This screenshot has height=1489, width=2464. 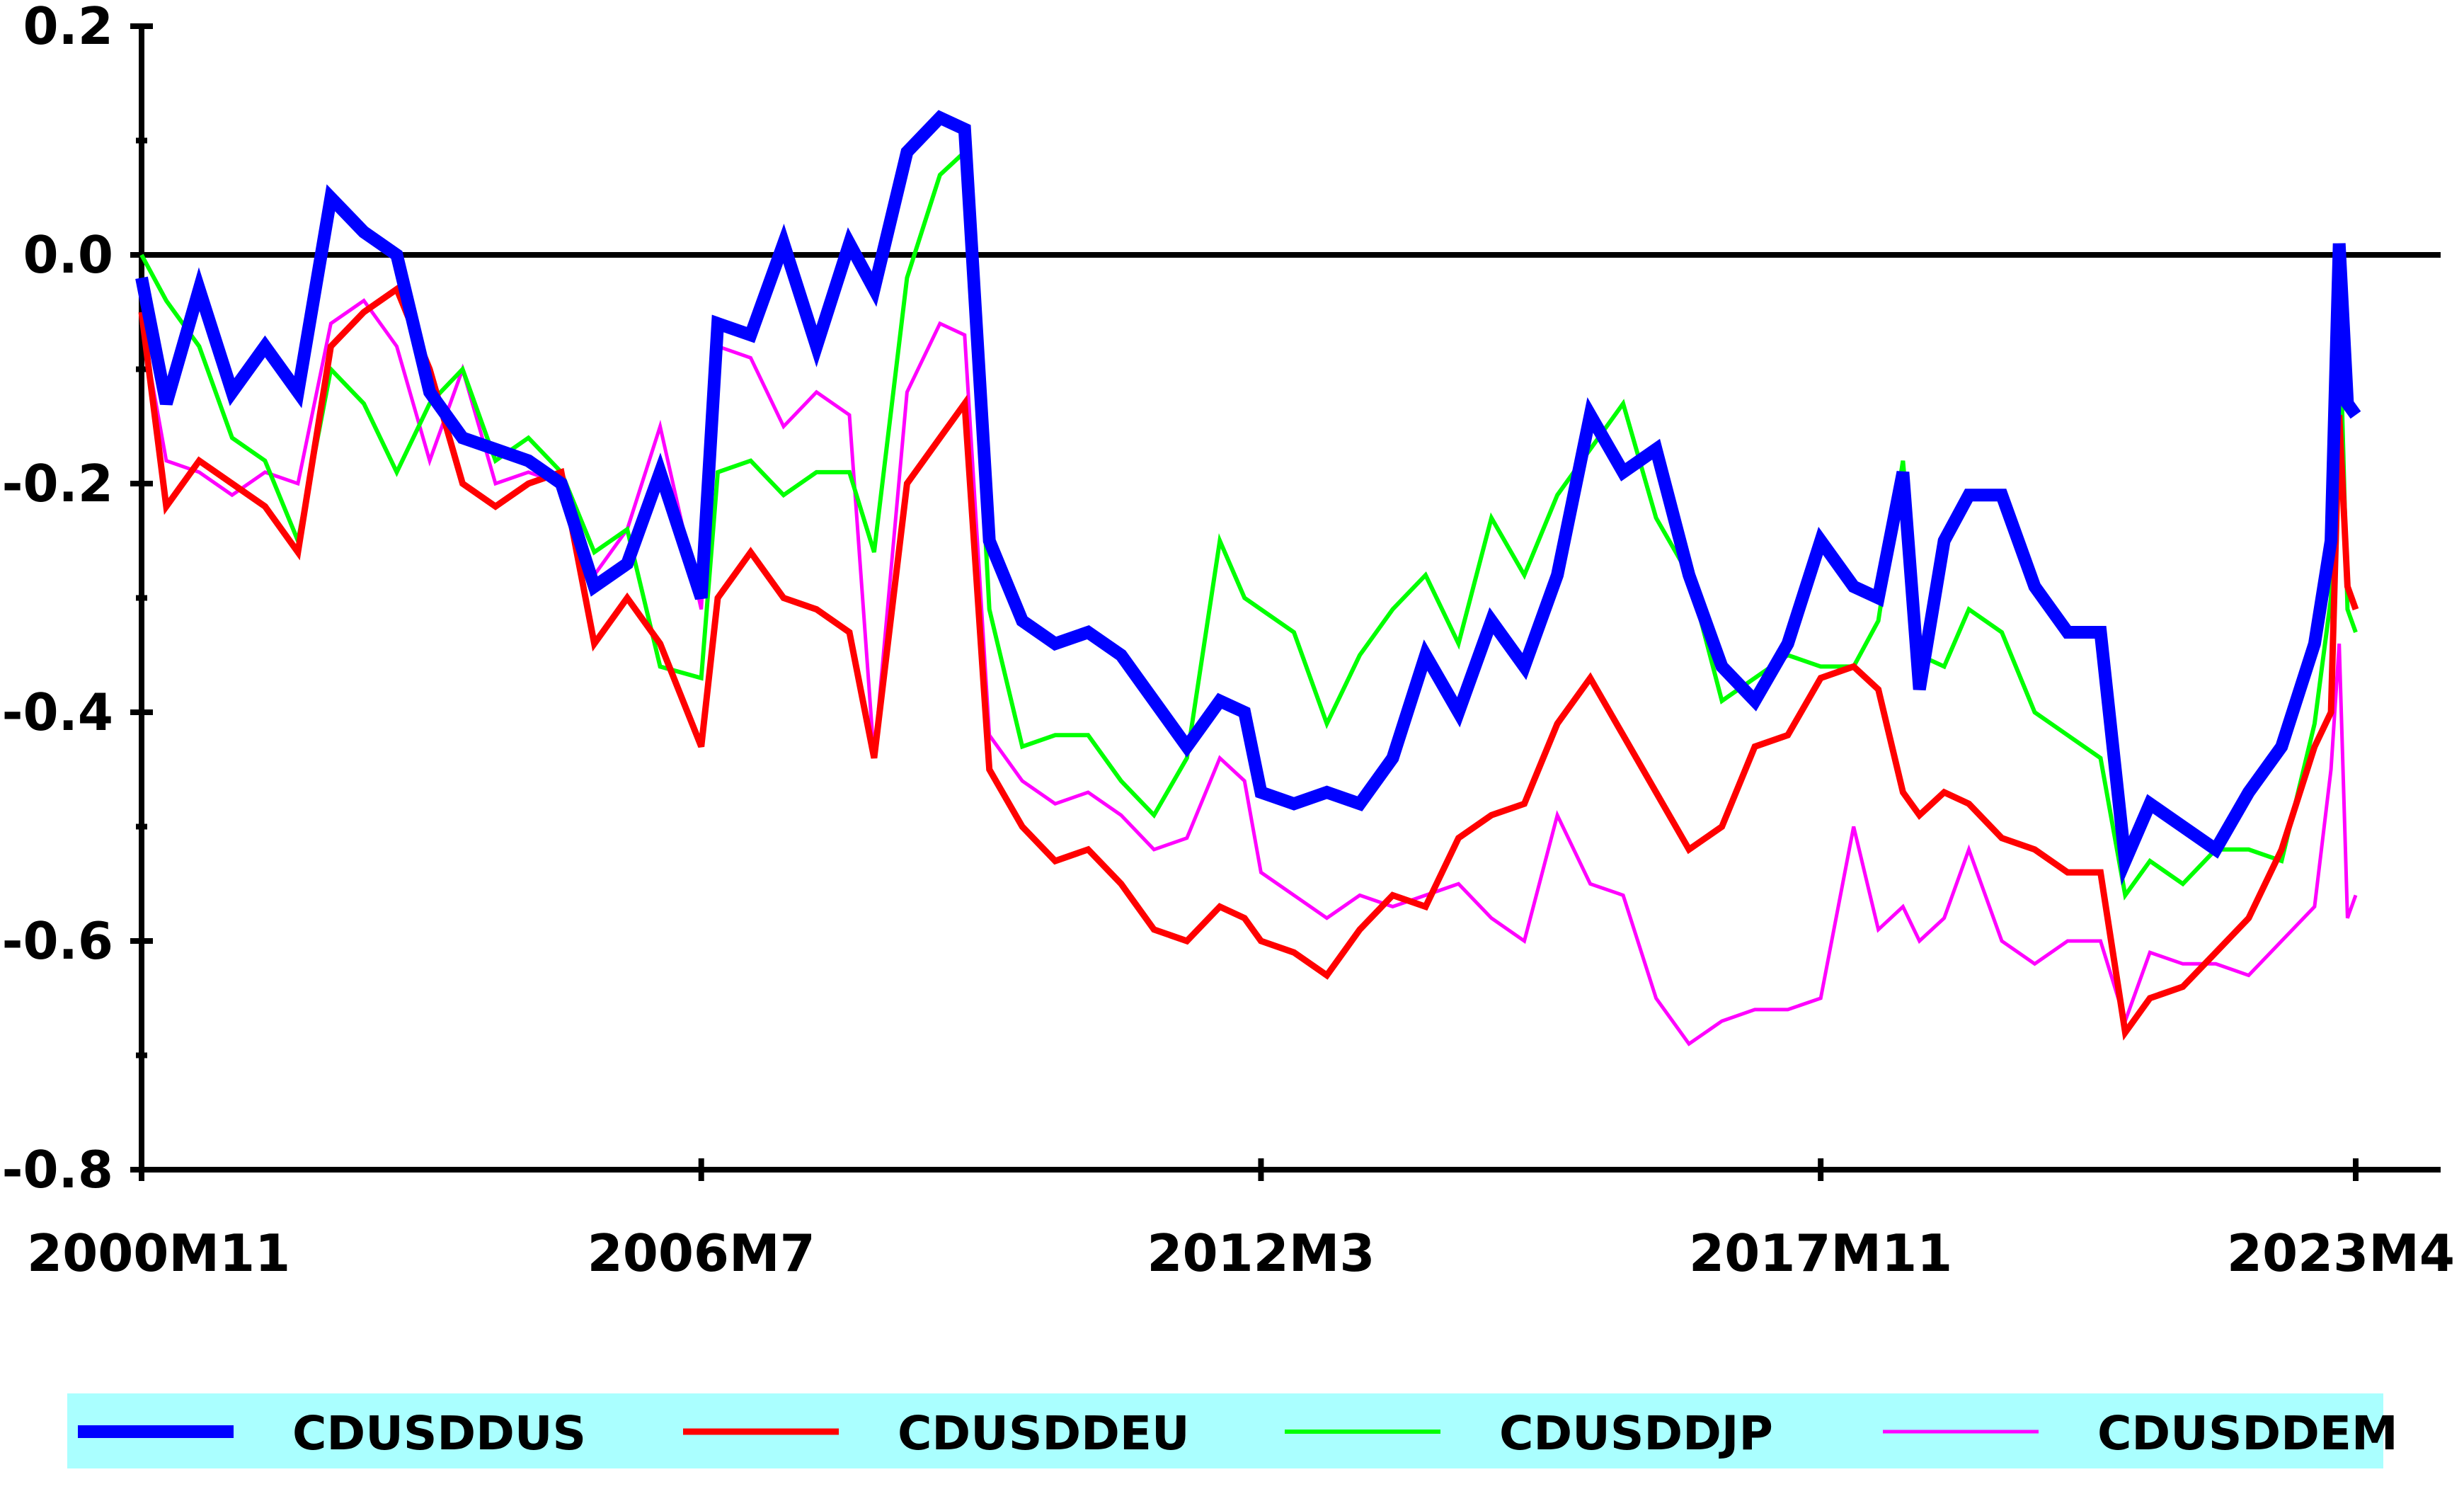 What do you see at coordinates (68, 28) in the screenshot?
I see `y-tick-label: 0.2` at bounding box center [68, 28].